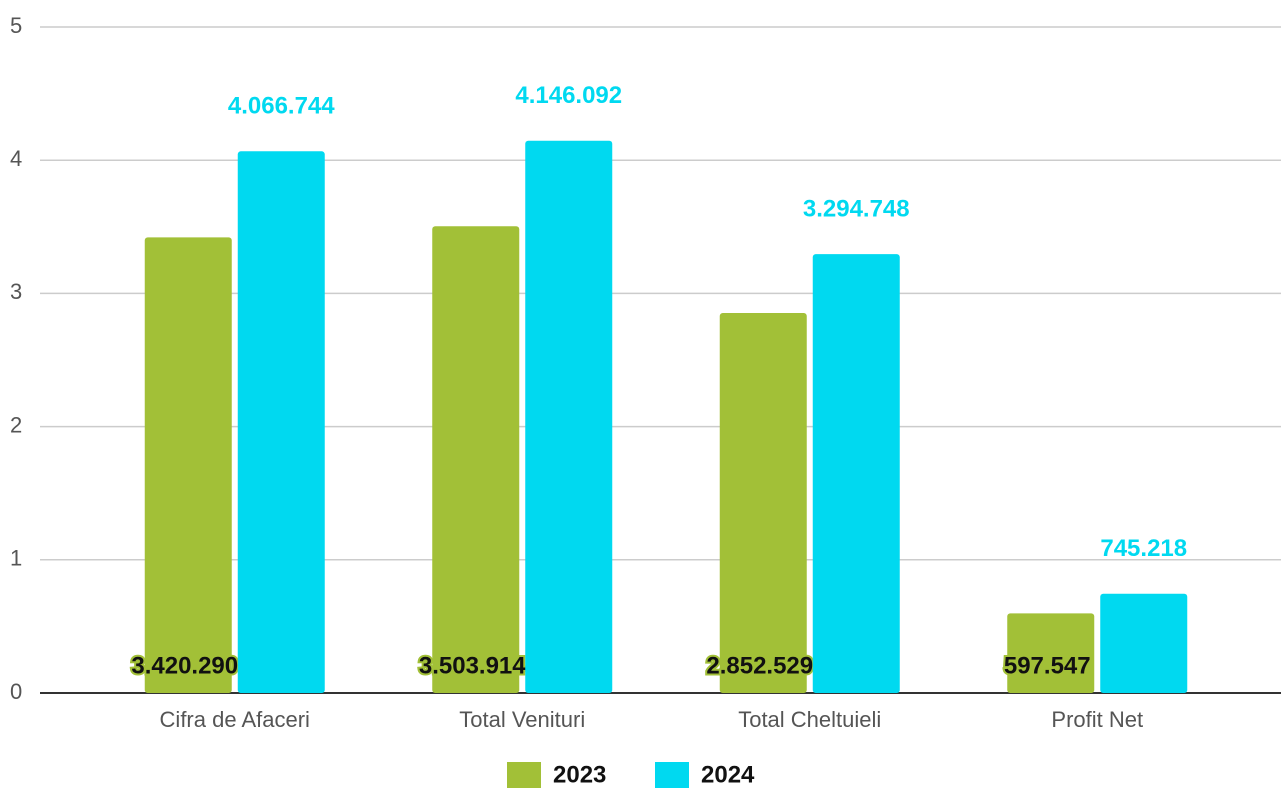  What do you see at coordinates (1047, 665) in the screenshot?
I see `value-label: 597.547` at bounding box center [1047, 665].